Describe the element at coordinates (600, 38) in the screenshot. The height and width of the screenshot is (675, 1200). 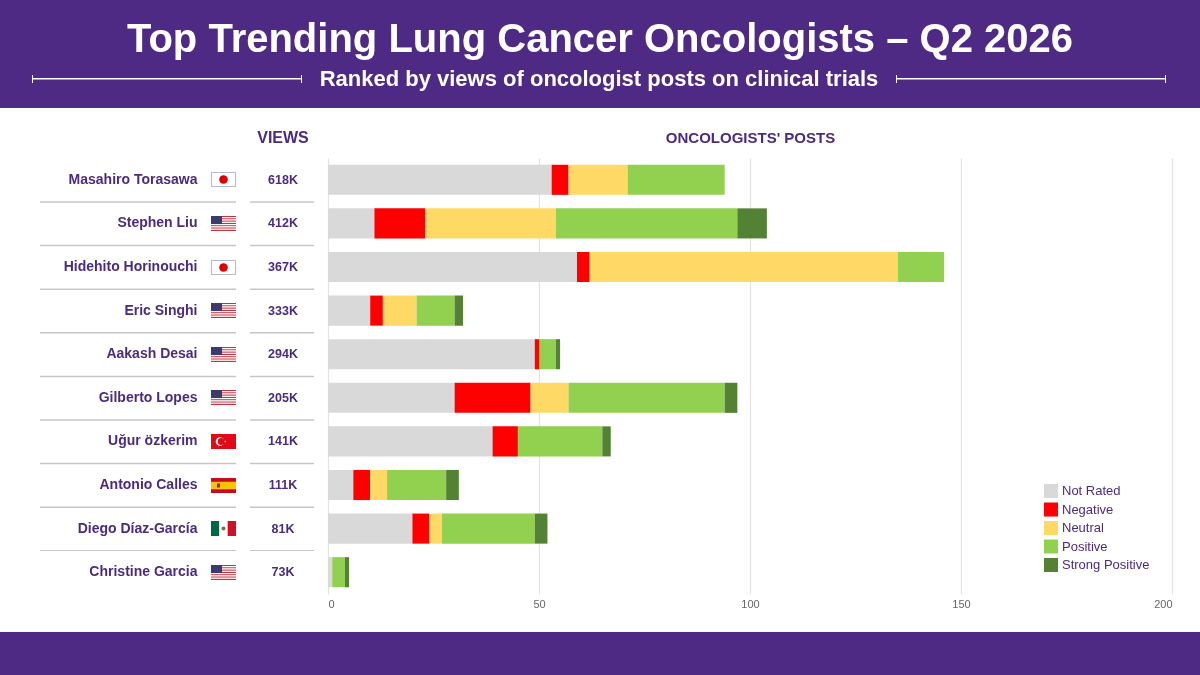
I see `chart-title: Top Trending Lung Cancer Oncologists – Q2 2026` at that location.